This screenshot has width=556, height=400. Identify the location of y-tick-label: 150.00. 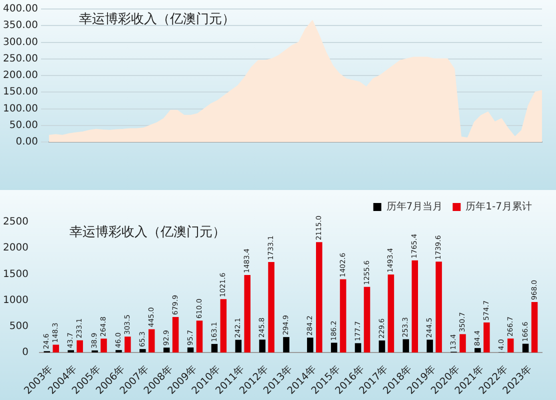
(20, 92).